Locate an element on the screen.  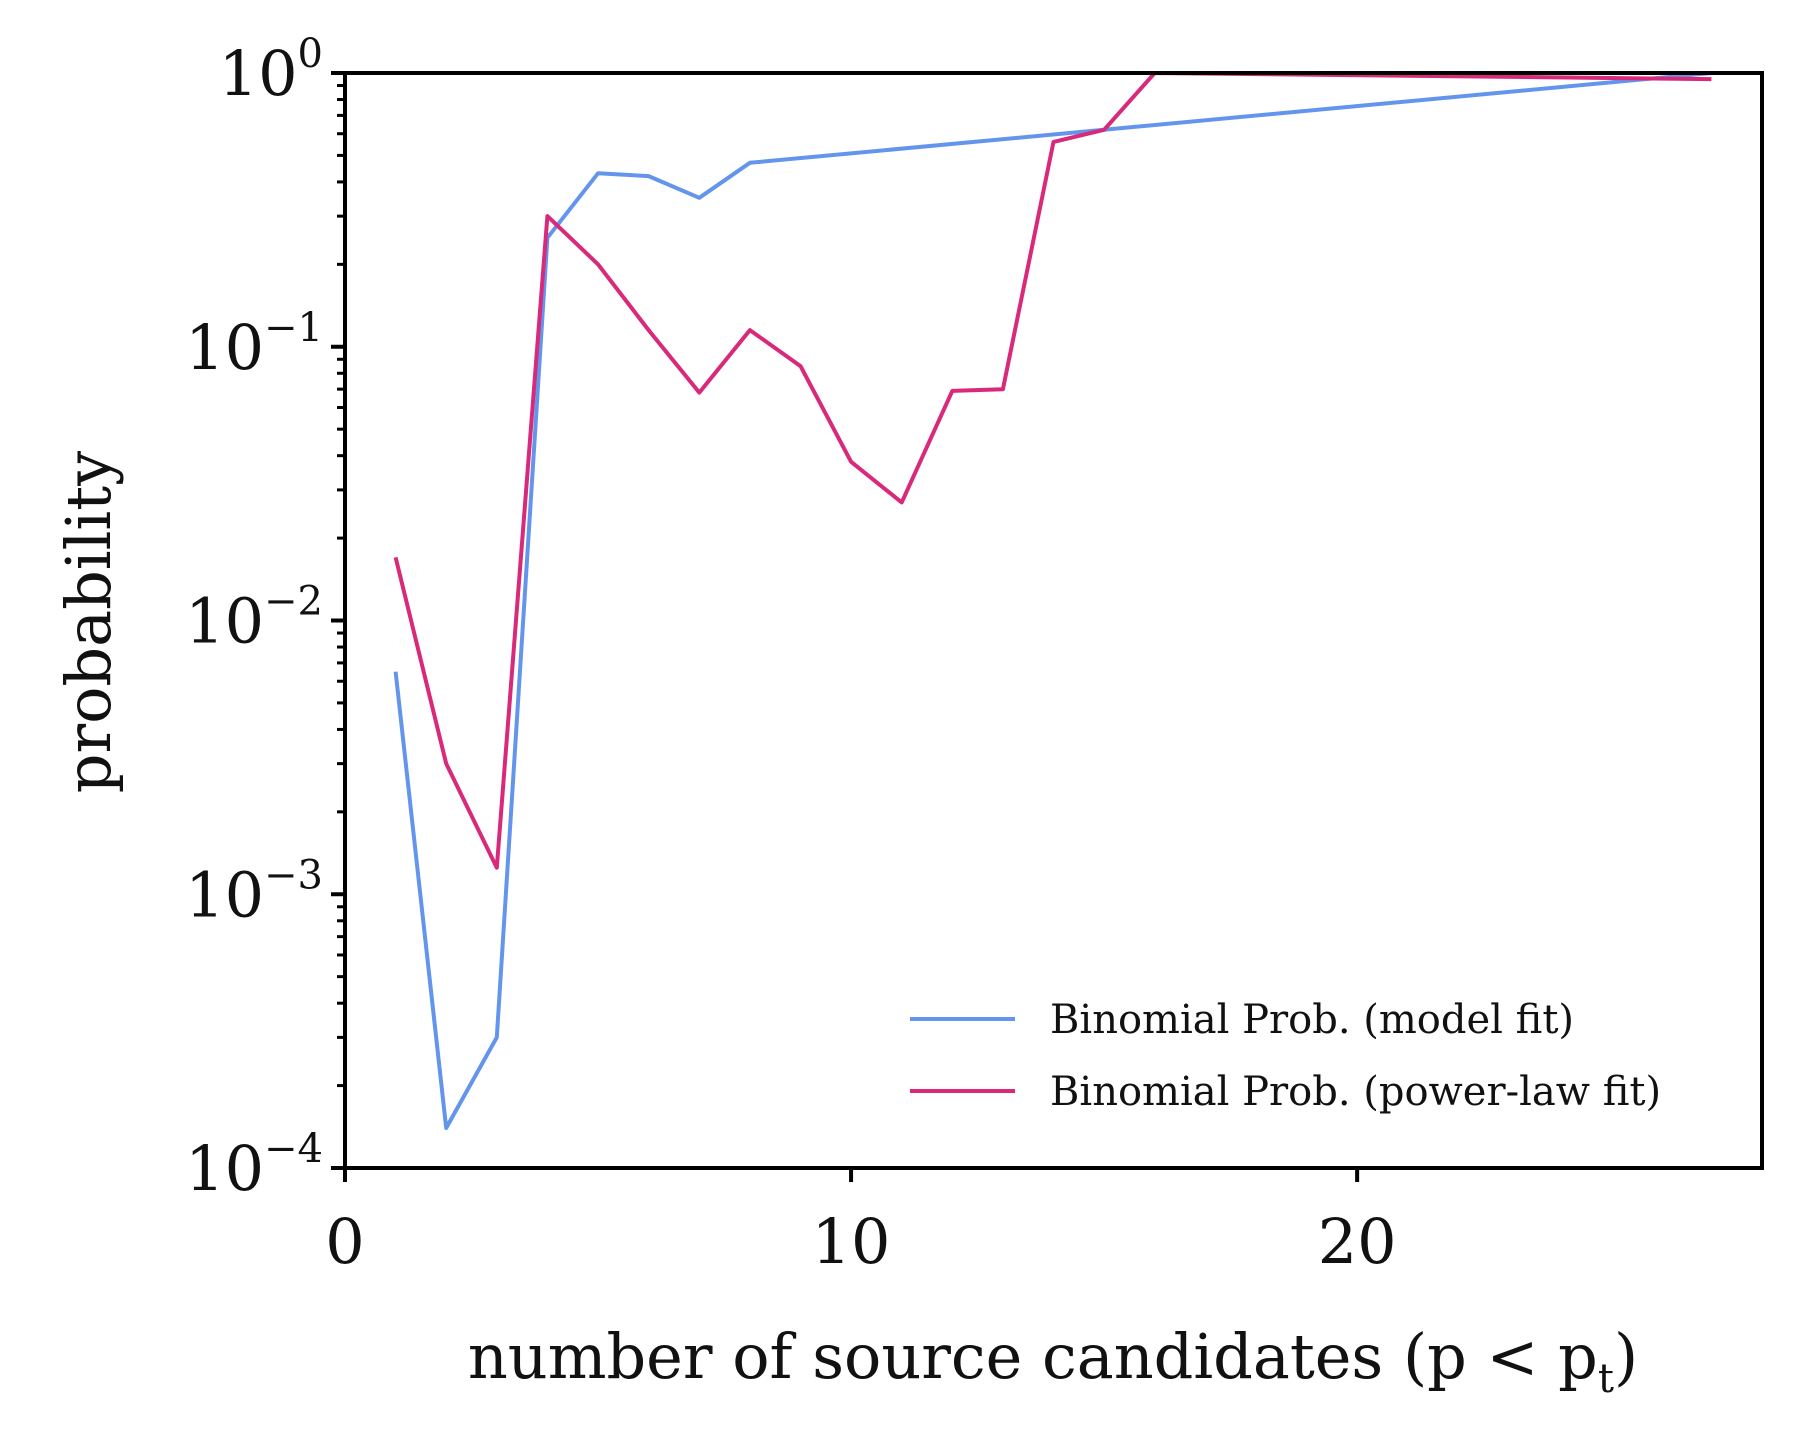
x-tick-label: 10 is located at coordinates (851, 1241).